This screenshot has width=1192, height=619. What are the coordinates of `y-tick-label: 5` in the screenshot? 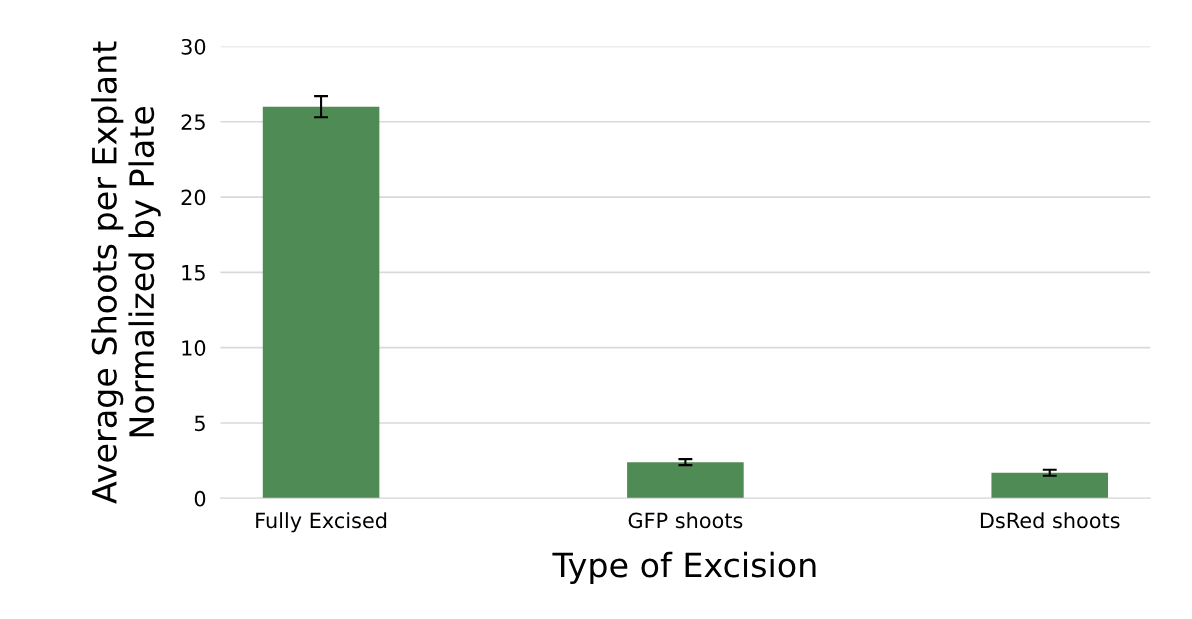 It's located at (199, 423).